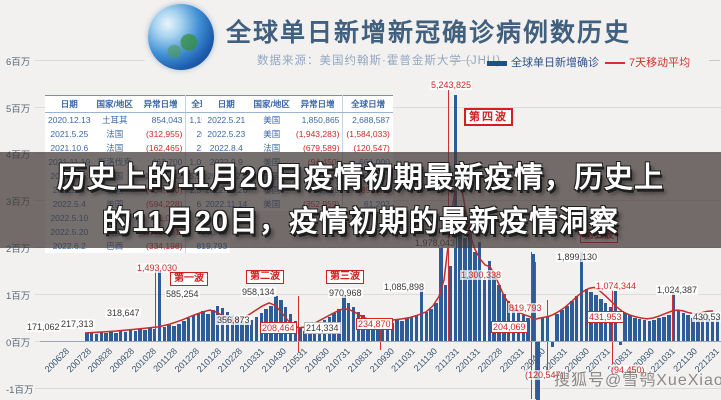  Describe the element at coordinates (577, 257) in the screenshot. I see `data-label: 1,899,130` at that location.